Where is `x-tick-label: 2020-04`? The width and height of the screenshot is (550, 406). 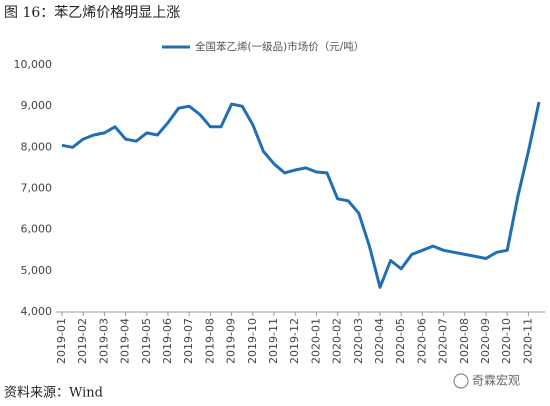 x-tick-label: 2020-04 is located at coordinates (379, 341).